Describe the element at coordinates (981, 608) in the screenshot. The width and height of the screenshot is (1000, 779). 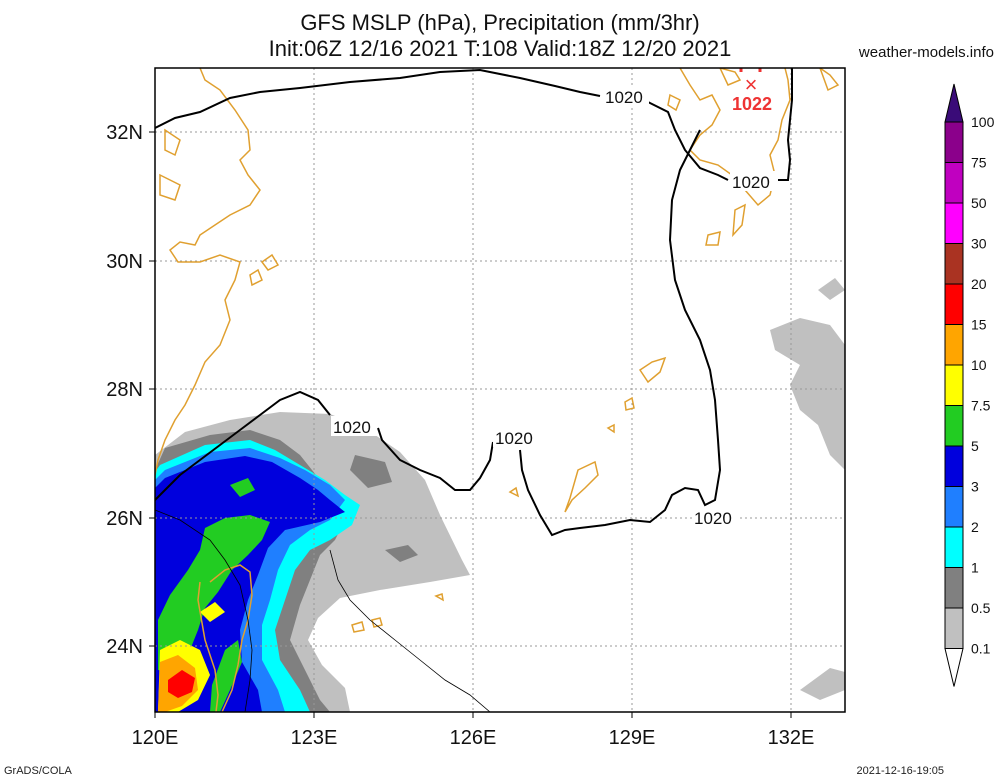
I see `colorbar-label: 0.5` at that location.